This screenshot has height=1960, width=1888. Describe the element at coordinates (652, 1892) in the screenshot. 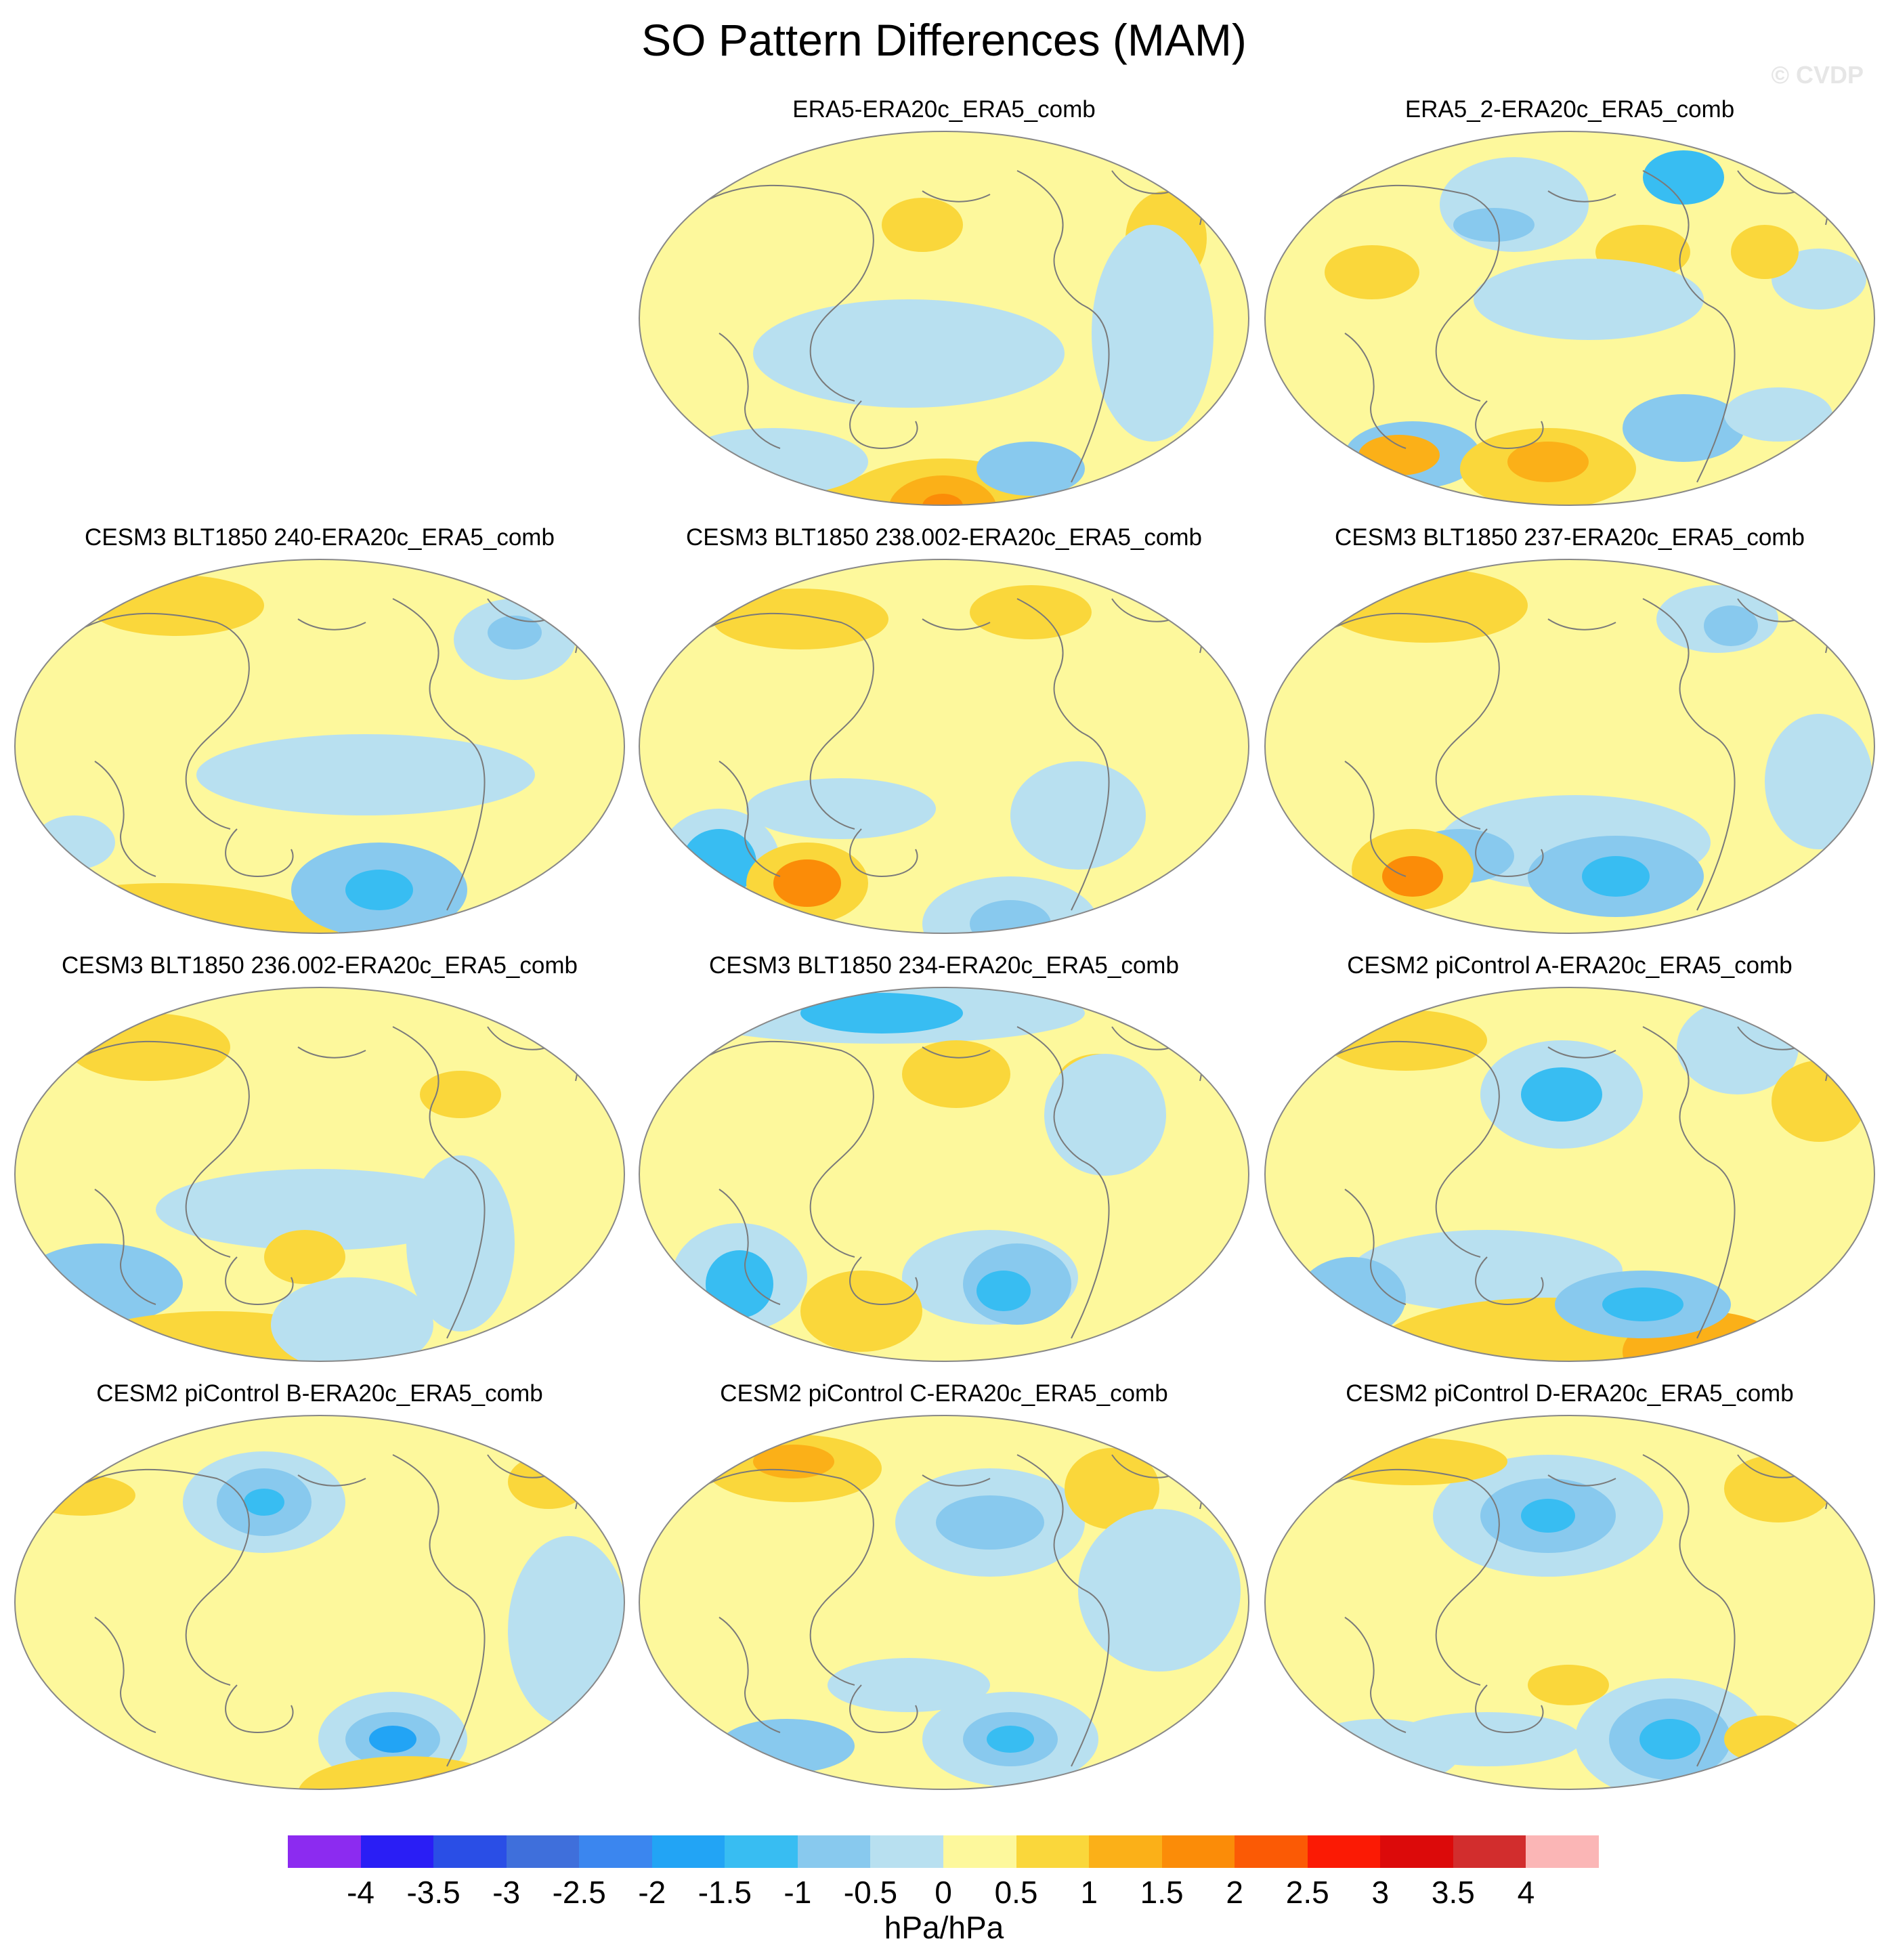

I see `colorbar-tick-label: -2` at that location.